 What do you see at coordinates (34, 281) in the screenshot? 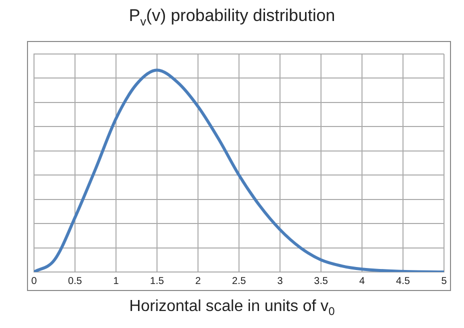
I see `x-tick-label: 0` at bounding box center [34, 281].